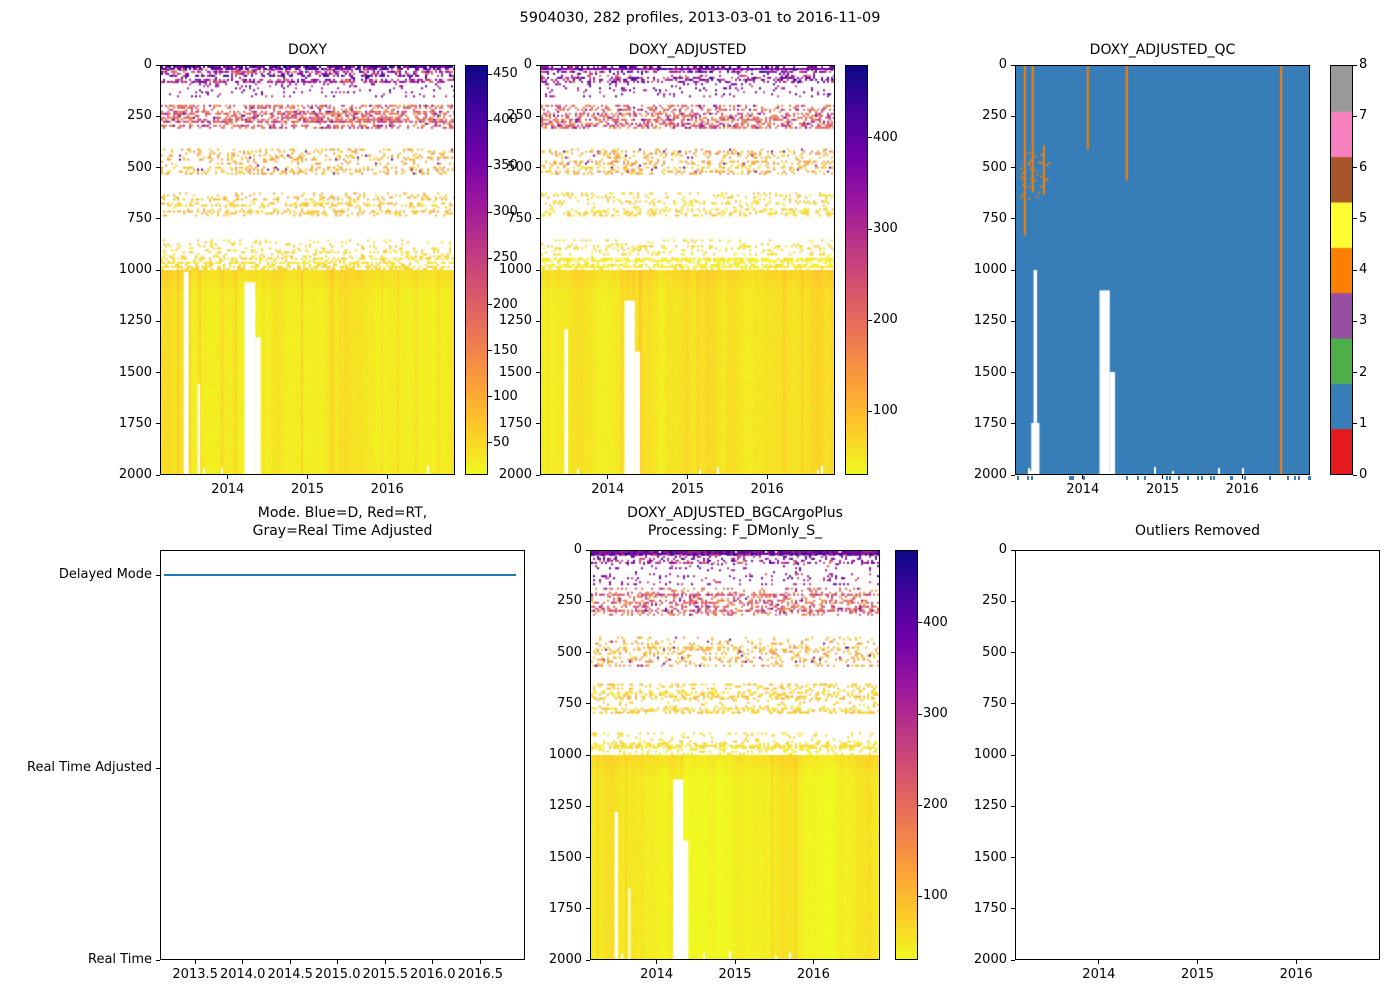  I want to click on subplot-title-doxy: DOXY, so click(307, 50).